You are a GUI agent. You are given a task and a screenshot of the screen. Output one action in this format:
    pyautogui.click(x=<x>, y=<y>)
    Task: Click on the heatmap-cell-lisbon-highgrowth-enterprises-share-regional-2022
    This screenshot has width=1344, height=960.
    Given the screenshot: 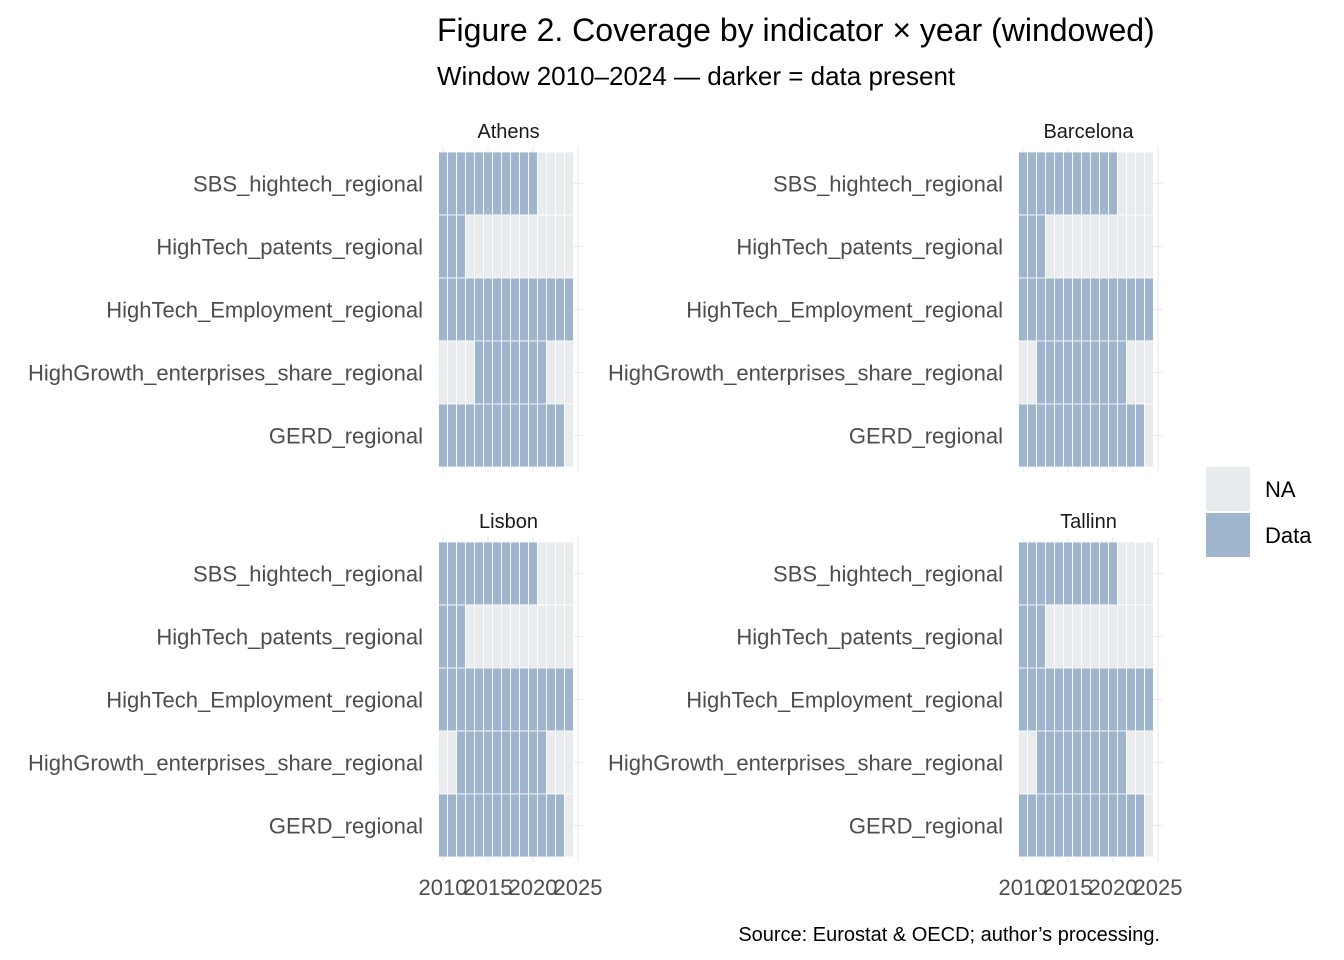 What is the action you would take?
    pyautogui.click(x=551, y=762)
    